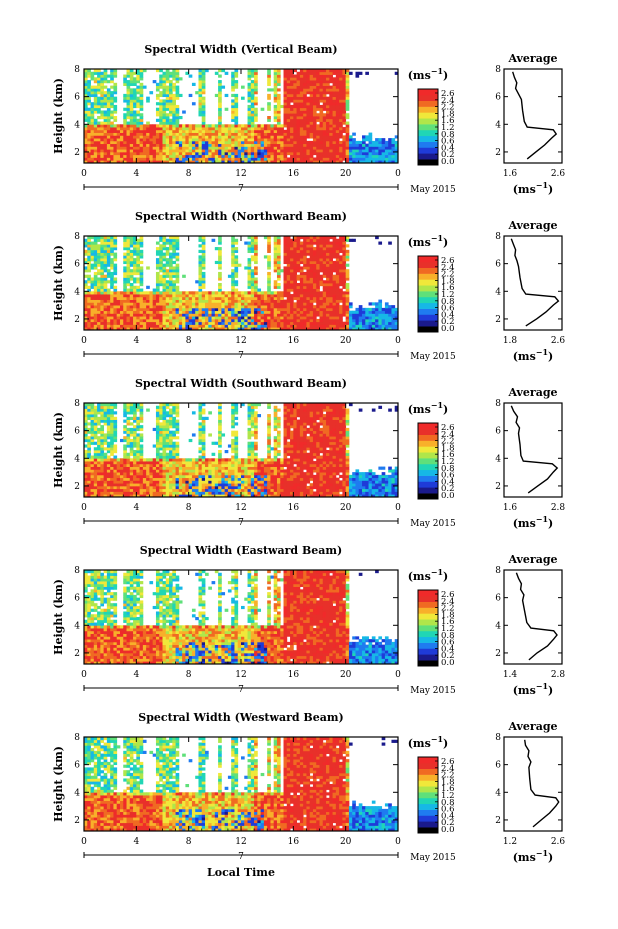  What do you see at coordinates (77, 70) in the screenshot?
I see `y-tick-label: 8` at bounding box center [77, 70].